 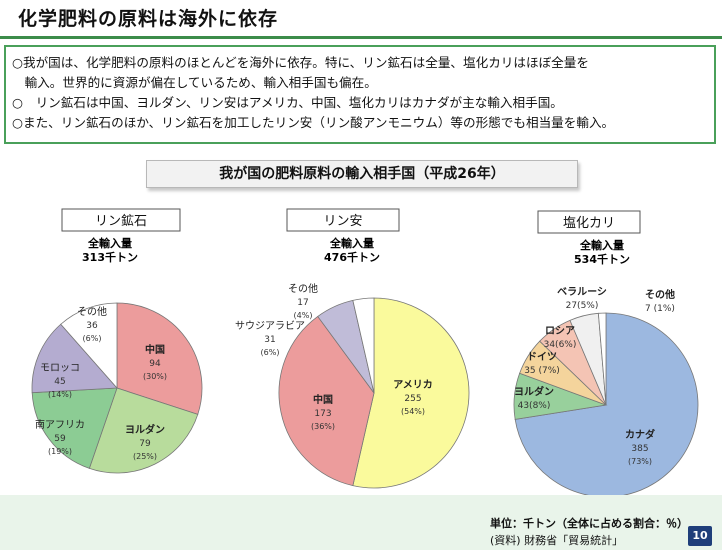 I want to click on slice-label-value: 79, so click(x=145, y=444).